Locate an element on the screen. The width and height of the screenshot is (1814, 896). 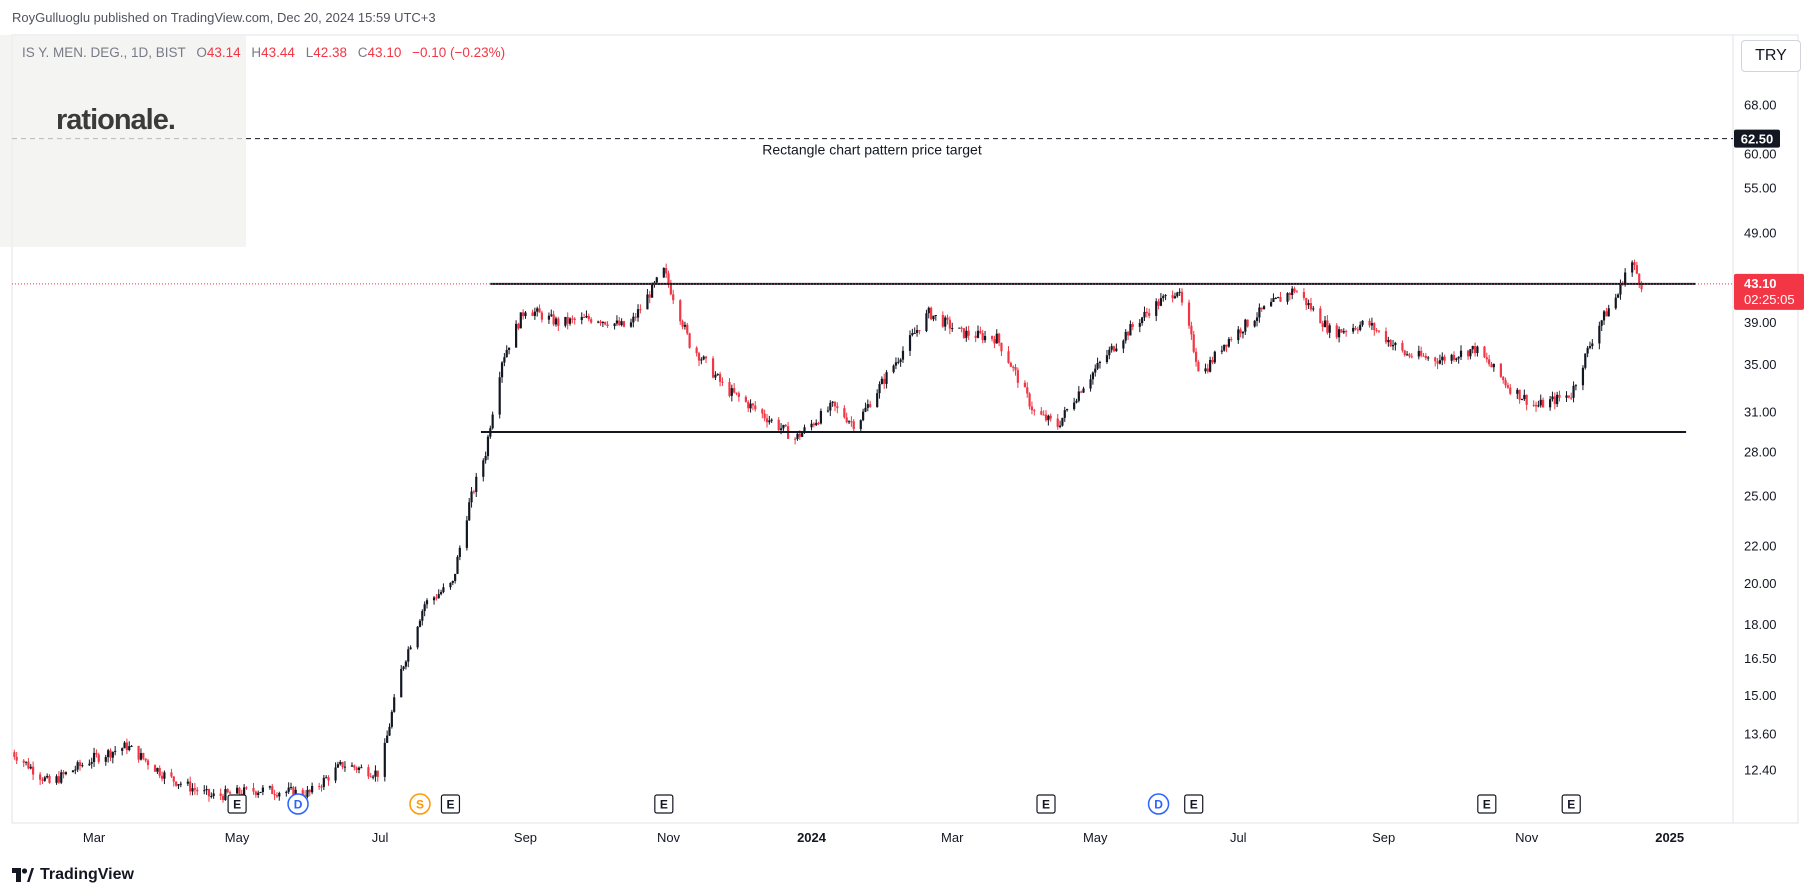
earnings-marker is located at coordinates (1571, 804).